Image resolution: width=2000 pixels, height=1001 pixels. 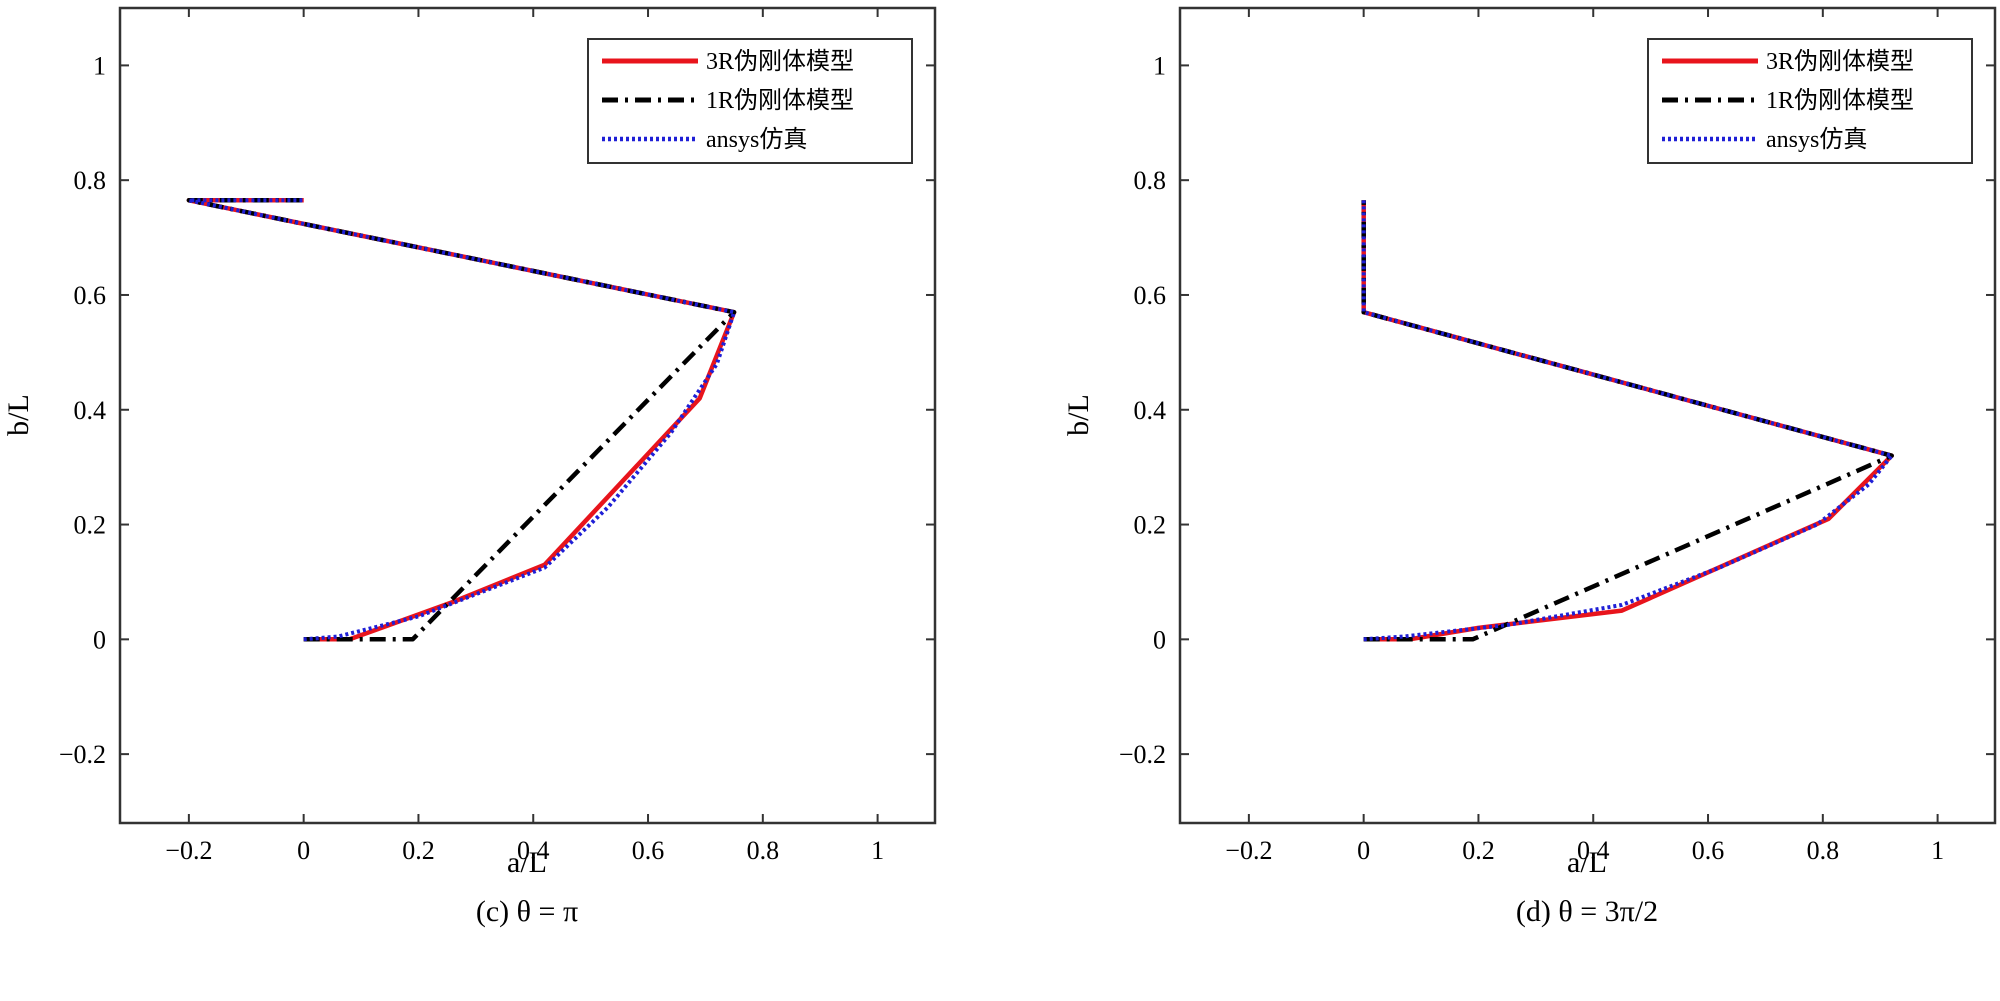 I want to click on chart-caption: (d) θ = 3π/2, so click(x=1587, y=911).